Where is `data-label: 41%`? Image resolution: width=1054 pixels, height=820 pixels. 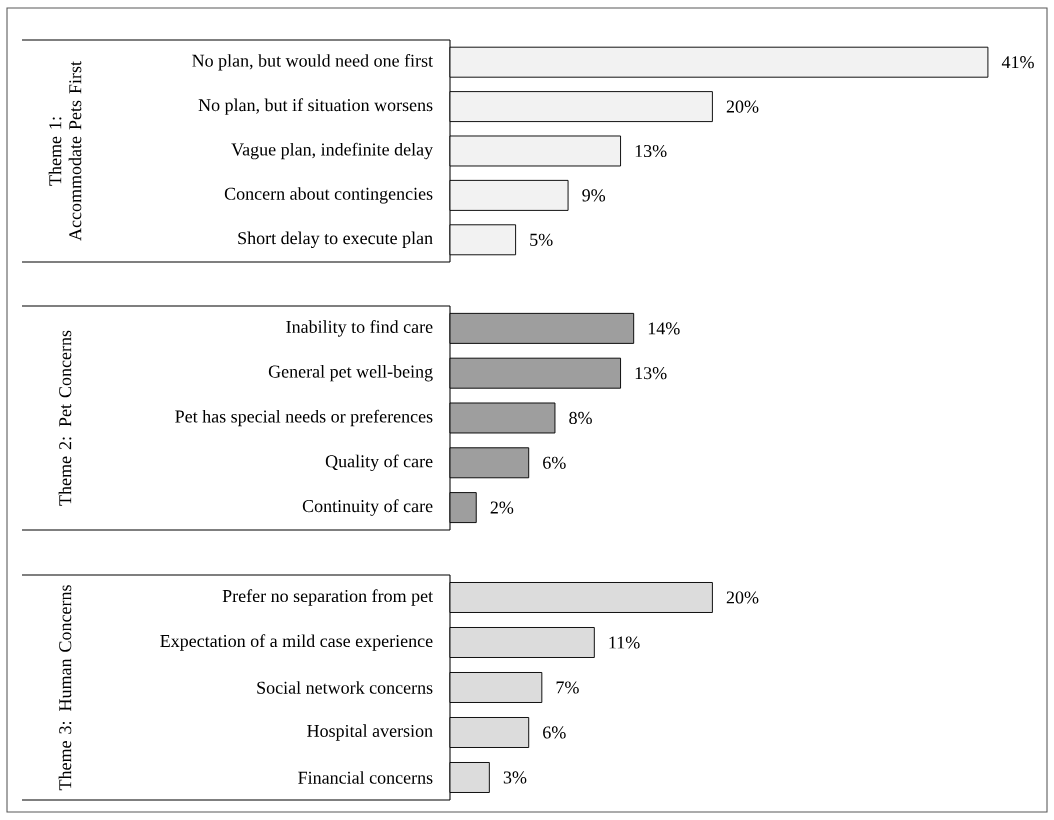 data-label: 41% is located at coordinates (1017, 62).